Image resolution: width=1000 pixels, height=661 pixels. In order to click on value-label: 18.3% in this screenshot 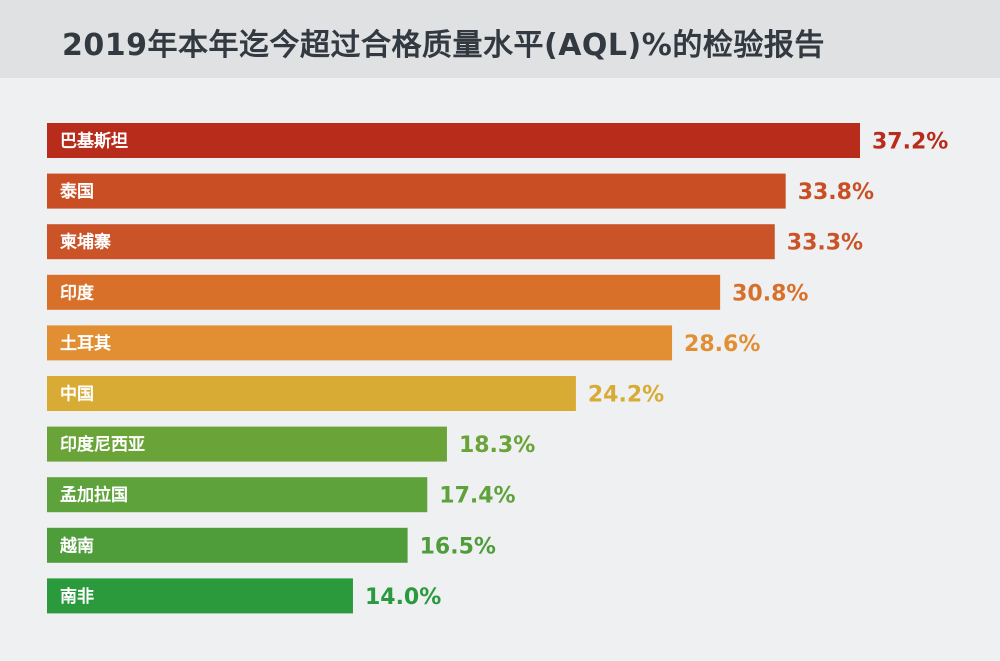, I will do `click(497, 445)`.